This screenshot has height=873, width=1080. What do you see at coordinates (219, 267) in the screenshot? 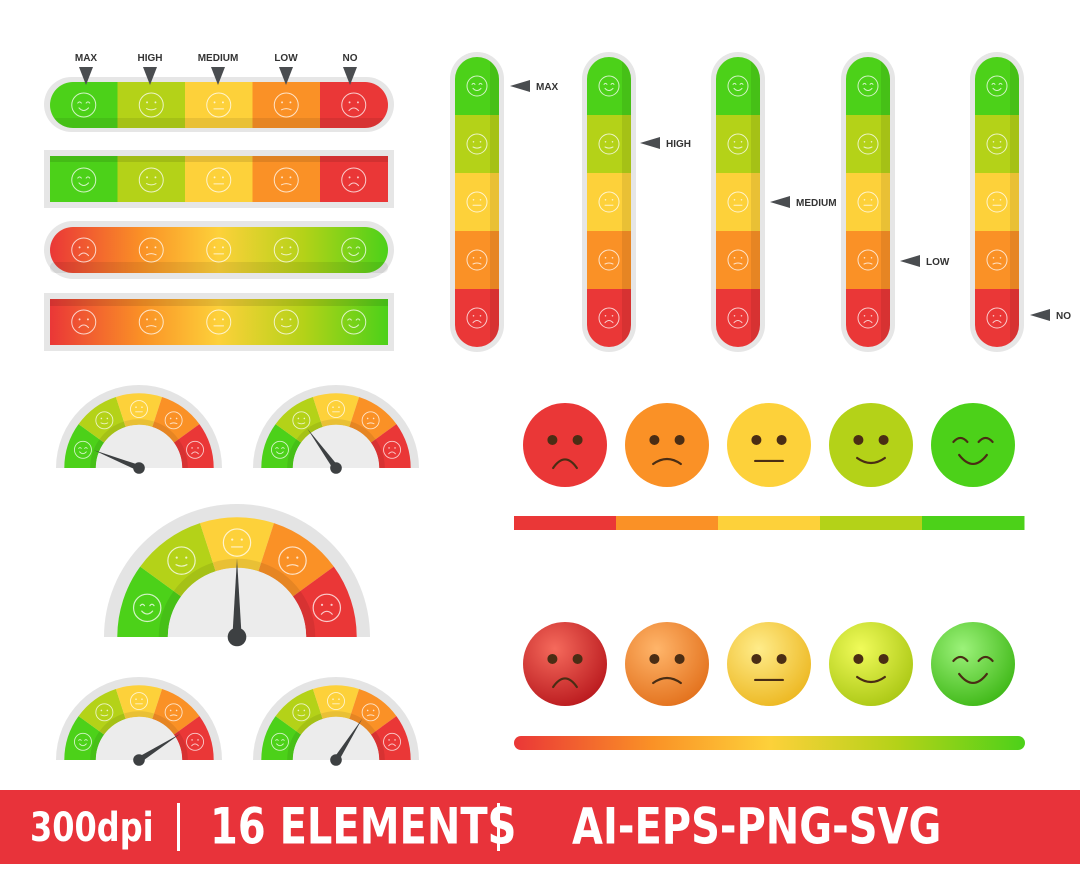
I see `meter-shade` at bounding box center [219, 267].